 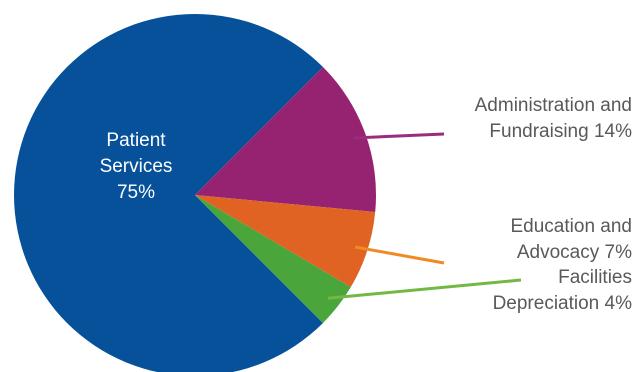 What do you see at coordinates (399, 255) in the screenshot?
I see `leader-line-education` at bounding box center [399, 255].